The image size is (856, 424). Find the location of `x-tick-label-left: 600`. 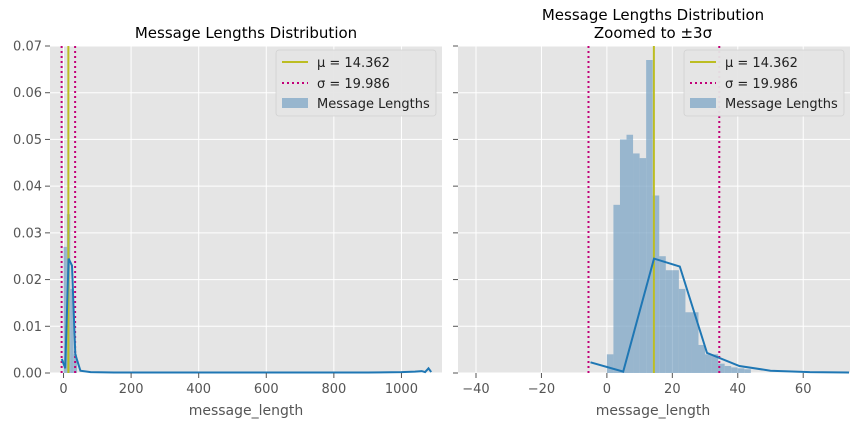

x-tick-label-left: 600 is located at coordinates (266, 389).